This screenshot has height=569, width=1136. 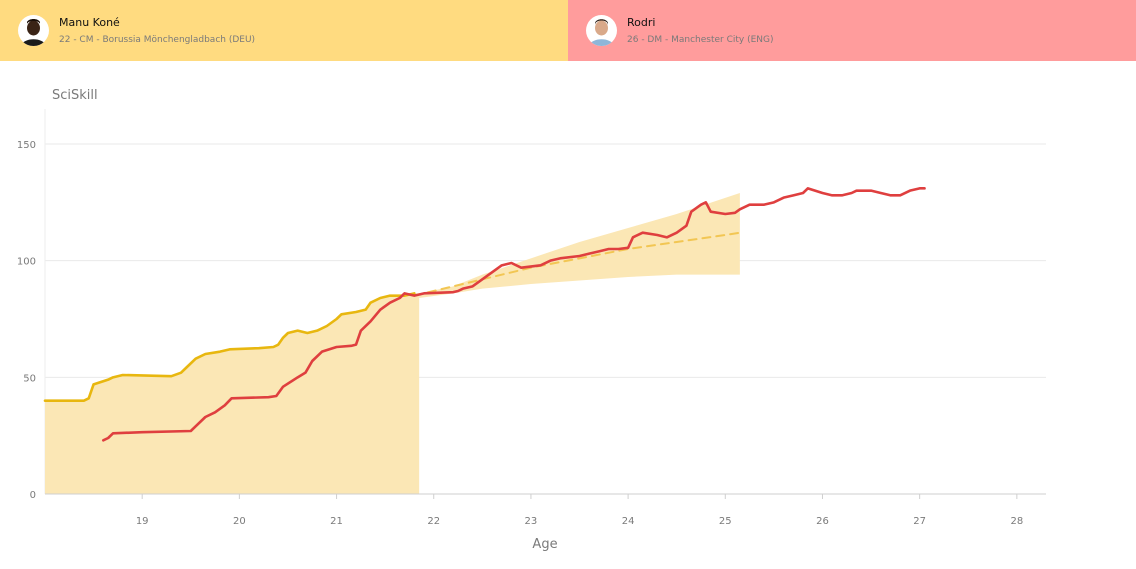 What do you see at coordinates (919, 521) in the screenshot?
I see `x-tick-label: 27` at bounding box center [919, 521].